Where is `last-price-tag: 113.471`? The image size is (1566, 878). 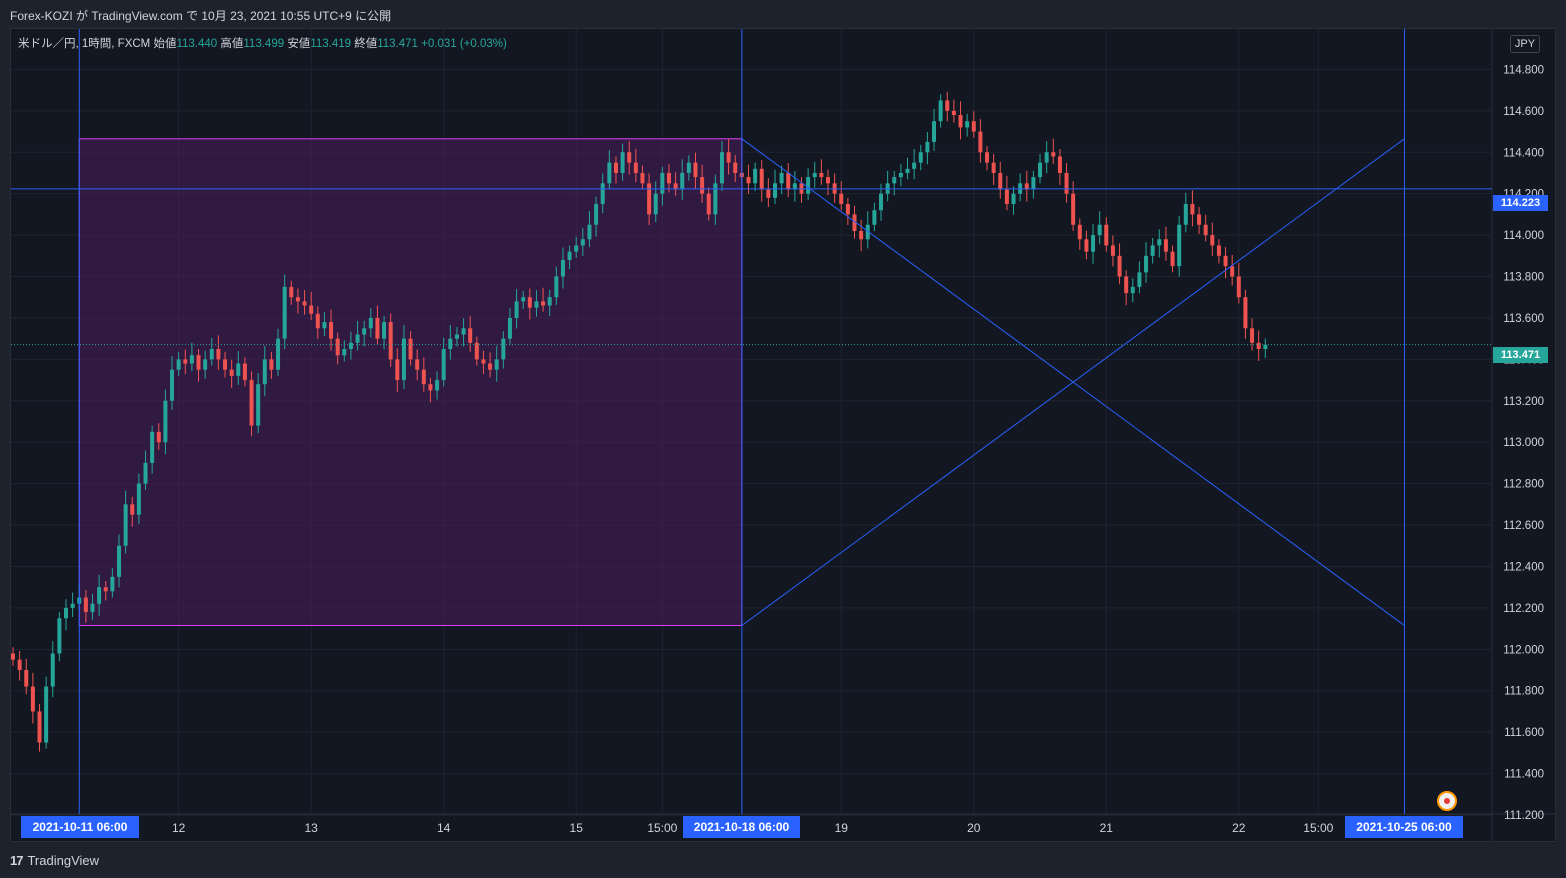 last-price-tag: 113.471 is located at coordinates (1520, 355).